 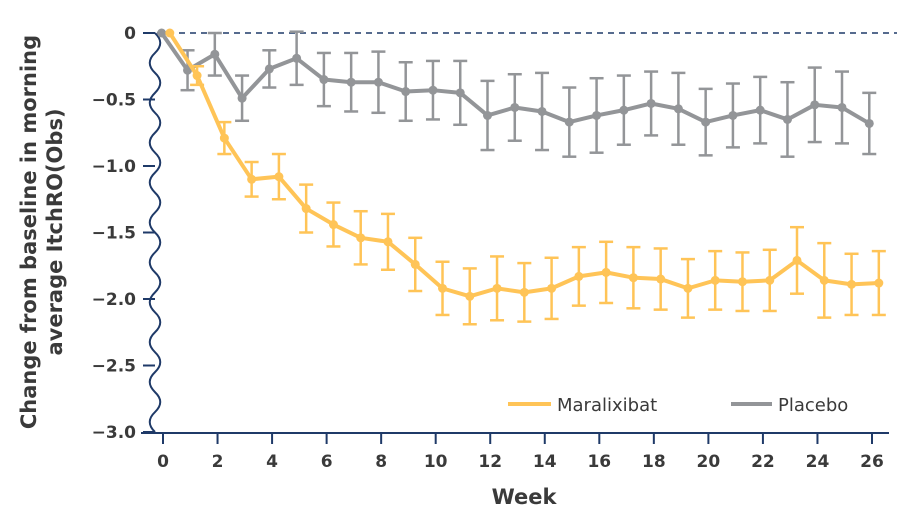 I want to click on x-tick-label: 0, so click(x=163, y=462).